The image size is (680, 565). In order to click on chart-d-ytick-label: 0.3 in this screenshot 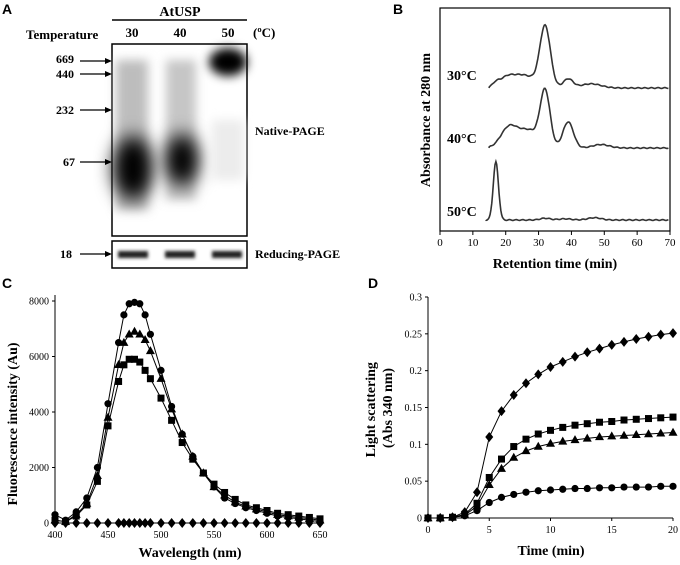, I will do `click(416, 298)`.